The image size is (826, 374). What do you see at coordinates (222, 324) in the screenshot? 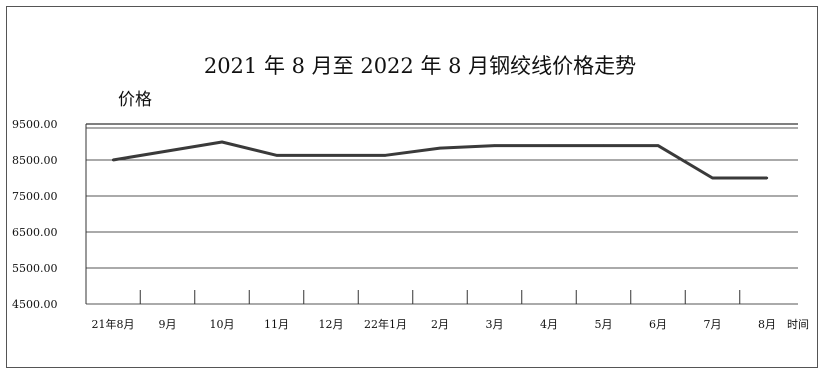
I see `x-tick-label: 10月` at bounding box center [222, 324].